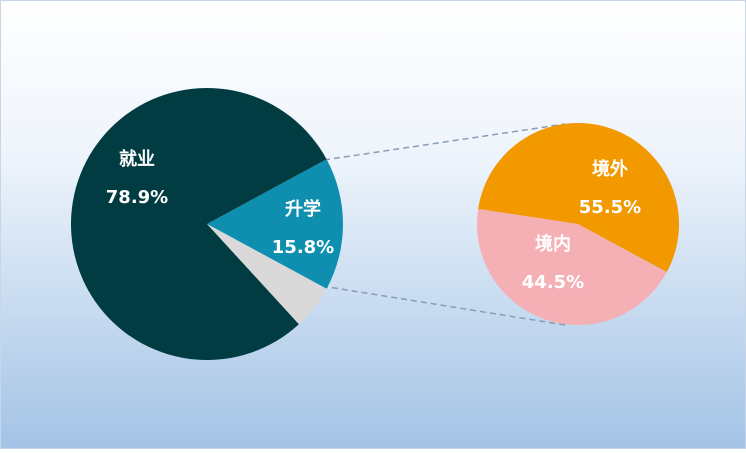 Image resolution: width=746 pixels, height=453 pixels. Describe the element at coordinates (303, 209) in the screenshot. I see `slice-label: 升学` at that location.